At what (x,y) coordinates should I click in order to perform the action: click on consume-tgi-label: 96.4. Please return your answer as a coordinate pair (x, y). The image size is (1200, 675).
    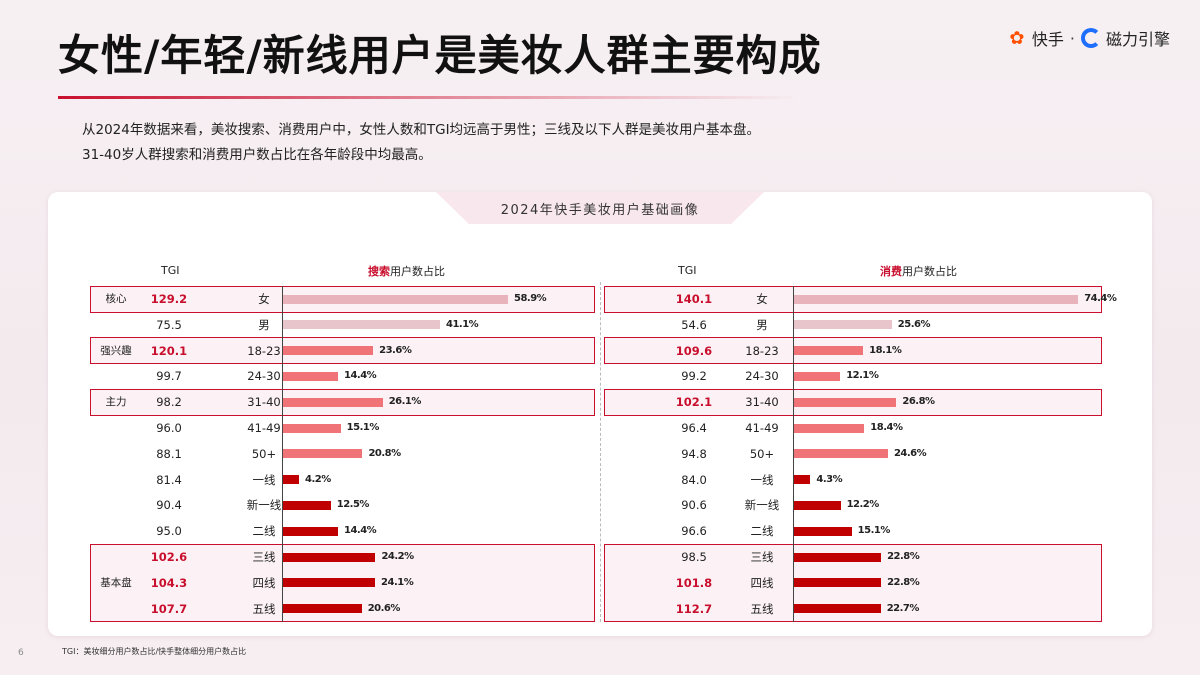
    Looking at the image, I should click on (694, 428).